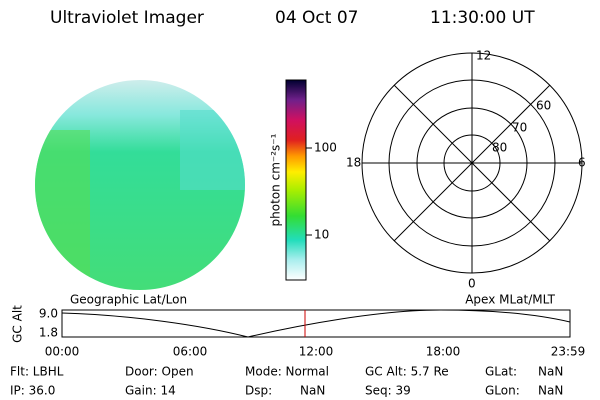  I want to click on polar-ring: 80, so click(499, 148).